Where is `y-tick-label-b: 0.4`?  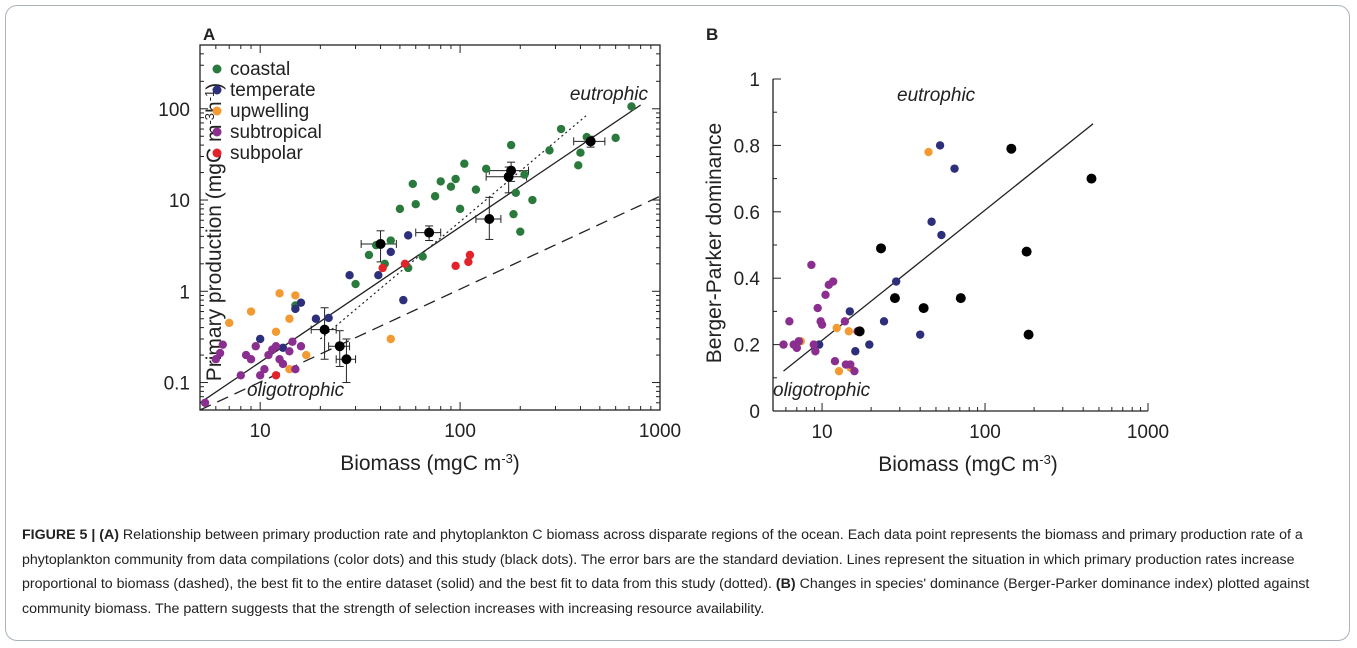 y-tick-label-b: 0.4 is located at coordinates (747, 279).